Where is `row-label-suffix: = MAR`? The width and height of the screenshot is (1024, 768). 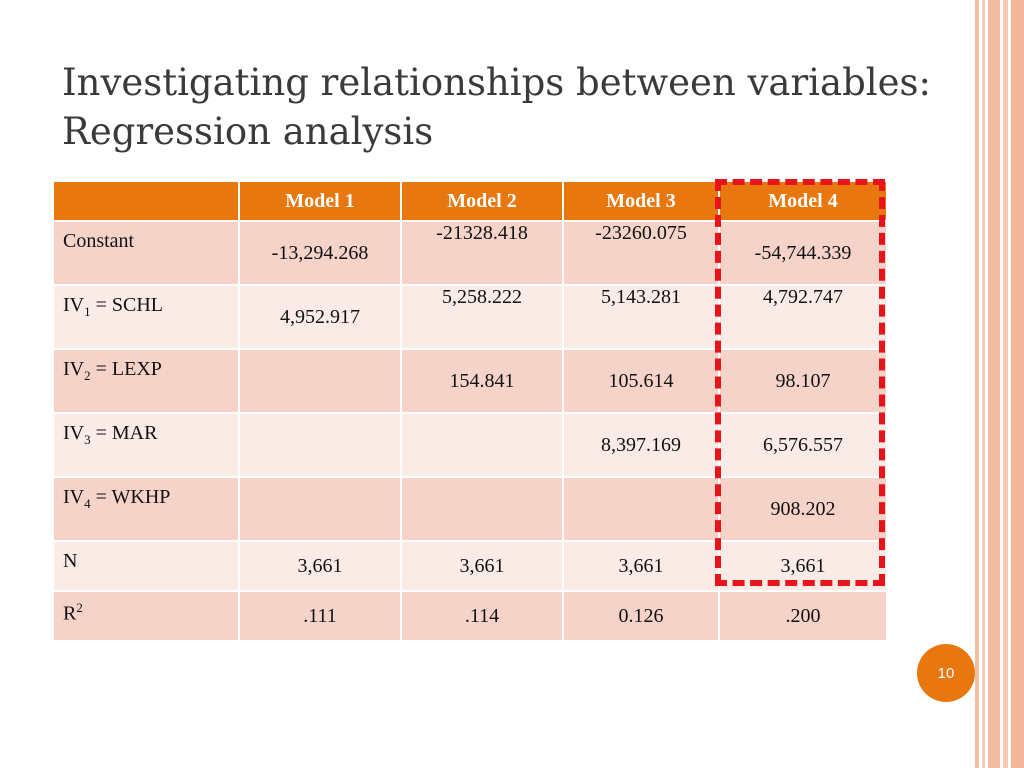 row-label-suffix: = MAR is located at coordinates (124, 433).